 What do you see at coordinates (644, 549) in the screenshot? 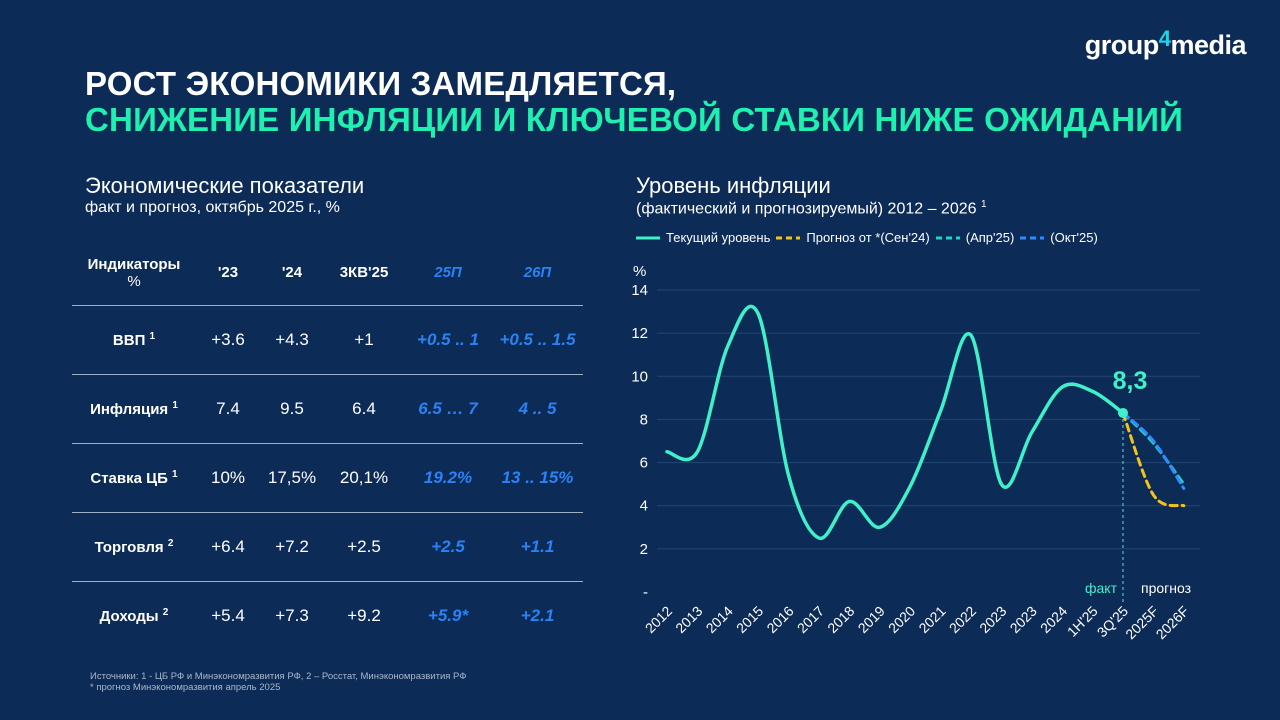
I see `y-tick-label: 2` at bounding box center [644, 549].